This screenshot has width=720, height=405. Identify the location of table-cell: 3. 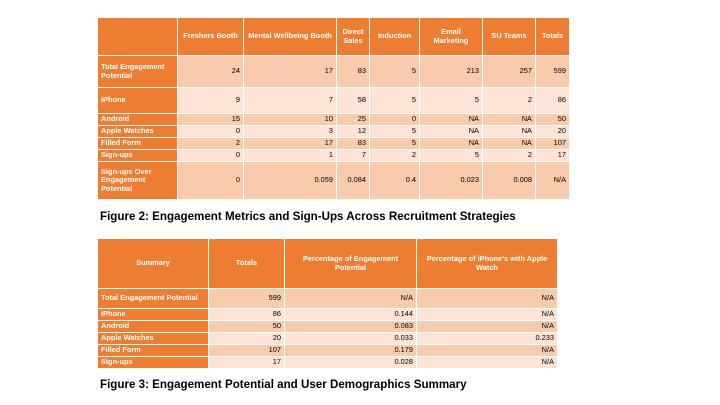
(290, 131).